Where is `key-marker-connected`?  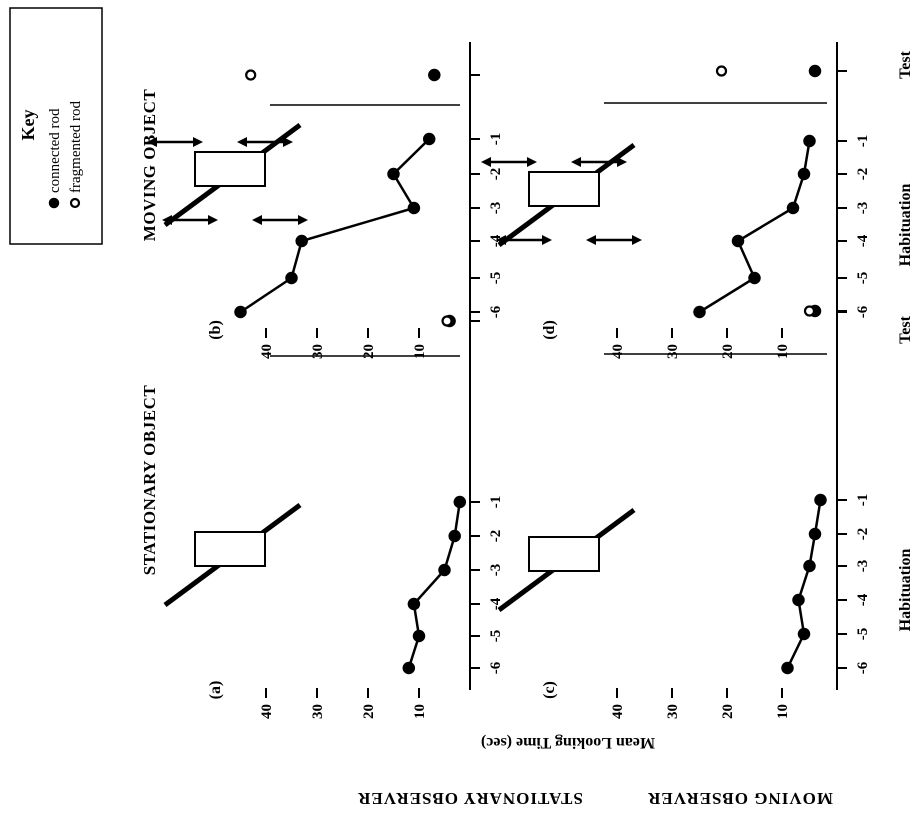 key-marker-connected is located at coordinates (54, 203).